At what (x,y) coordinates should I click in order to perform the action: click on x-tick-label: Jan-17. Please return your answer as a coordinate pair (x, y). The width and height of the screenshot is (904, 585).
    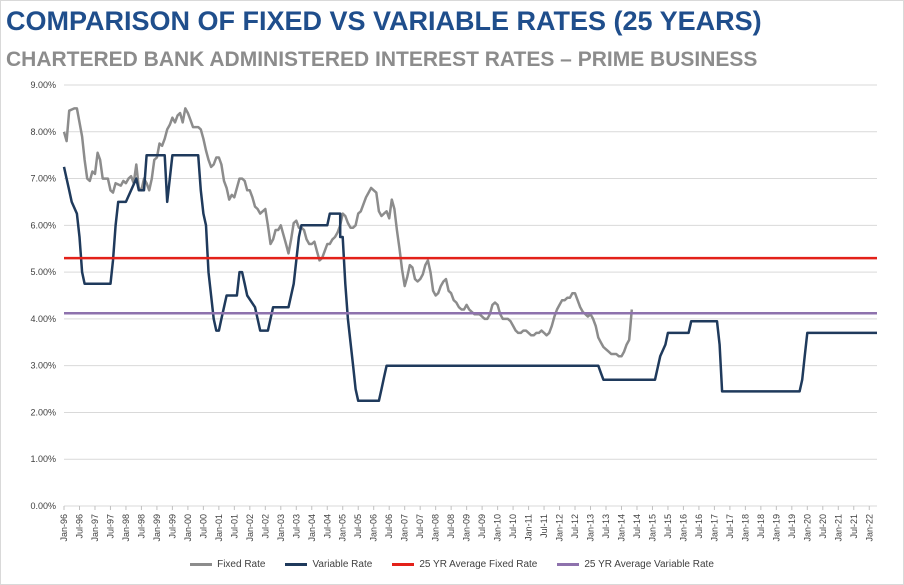
    Looking at the image, I should click on (714, 528).